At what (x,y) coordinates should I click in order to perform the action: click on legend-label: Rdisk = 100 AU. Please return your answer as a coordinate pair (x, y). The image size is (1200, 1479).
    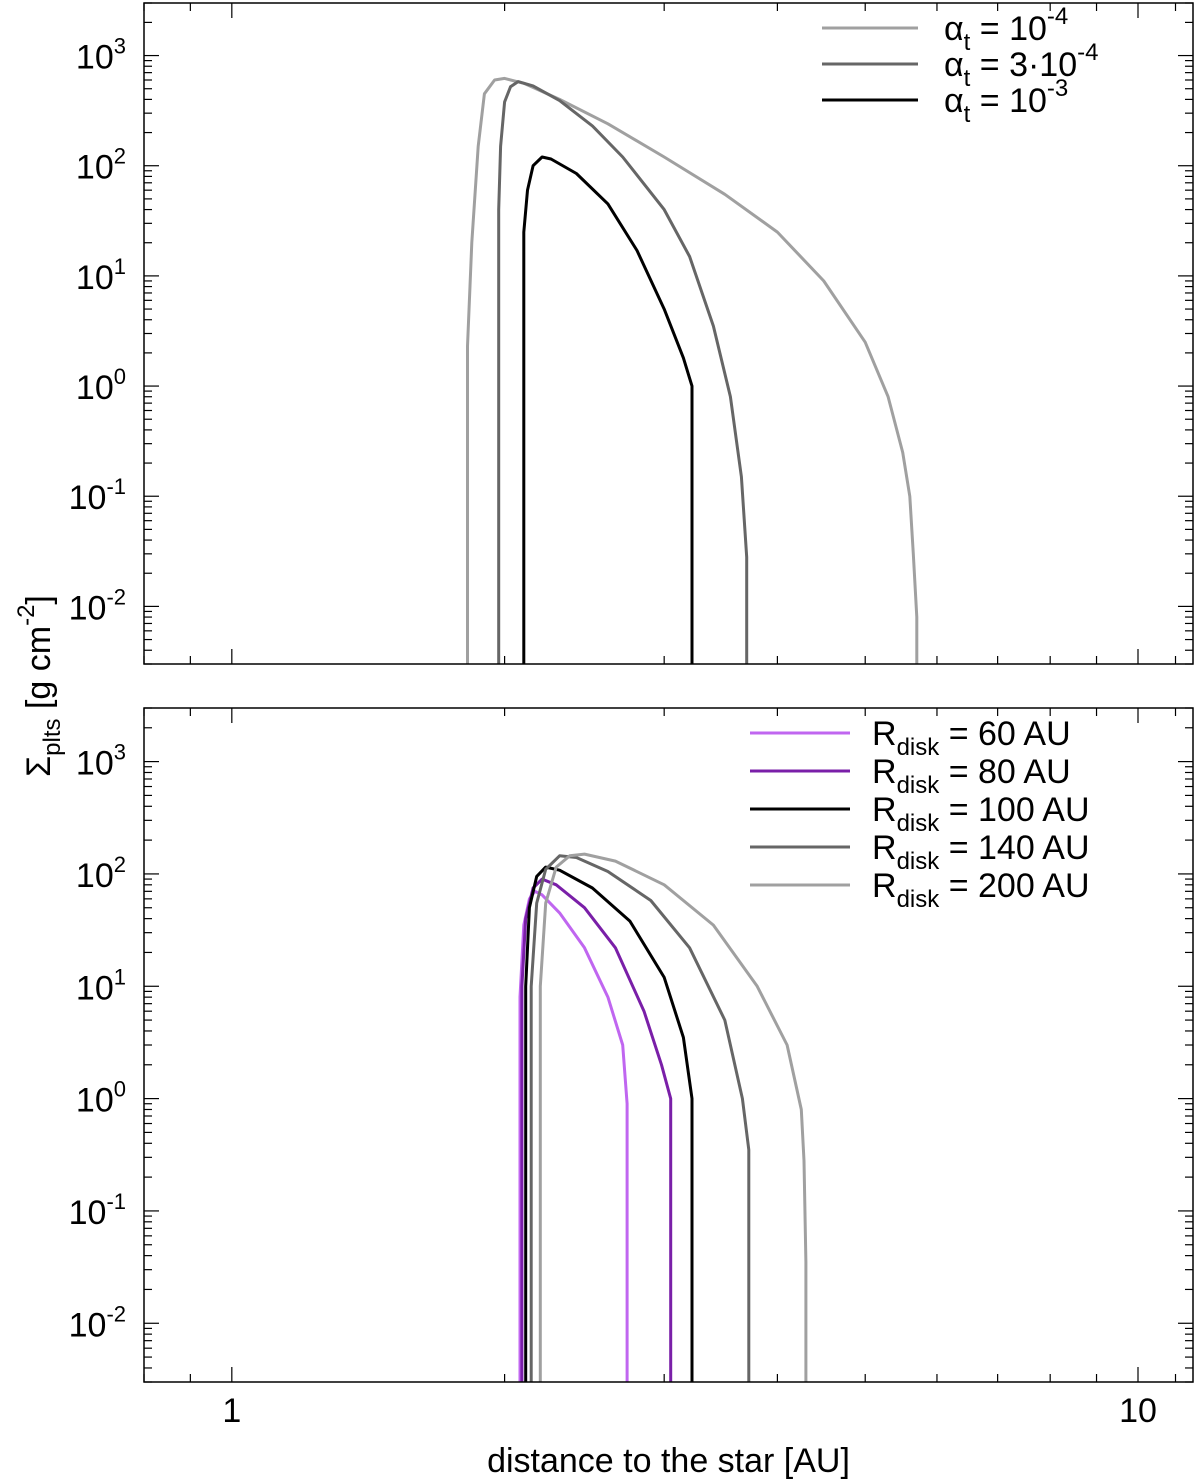
    Looking at the image, I should click on (981, 814).